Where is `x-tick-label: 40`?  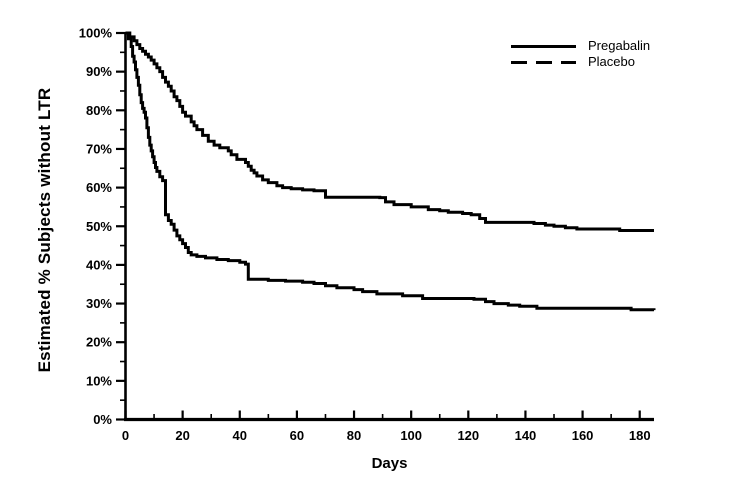
x-tick-label: 40 is located at coordinates (240, 435).